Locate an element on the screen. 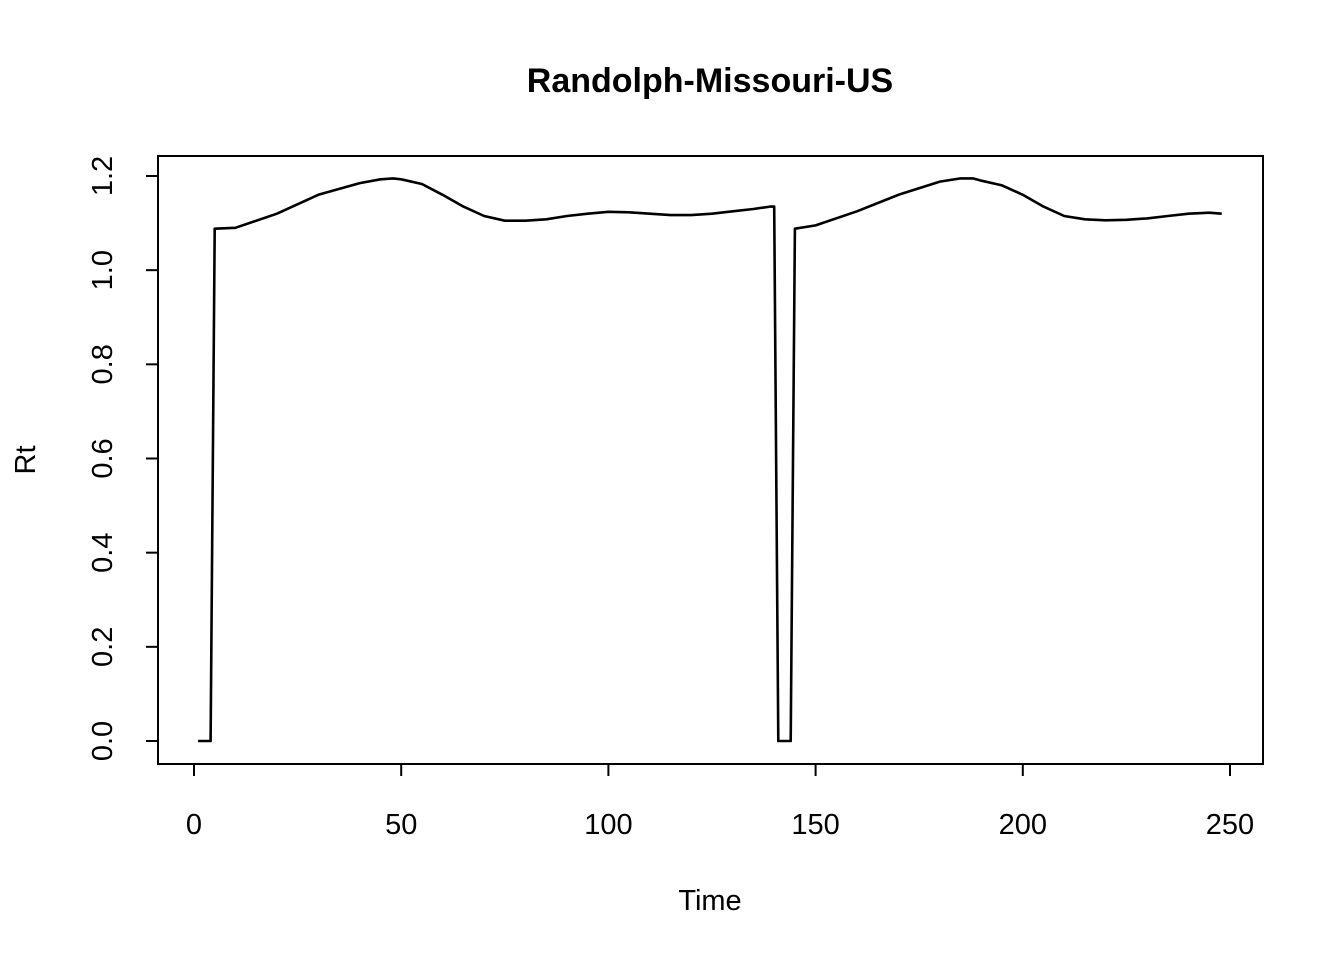 The width and height of the screenshot is (1344, 960). x-axis-label: Time is located at coordinates (709, 901).